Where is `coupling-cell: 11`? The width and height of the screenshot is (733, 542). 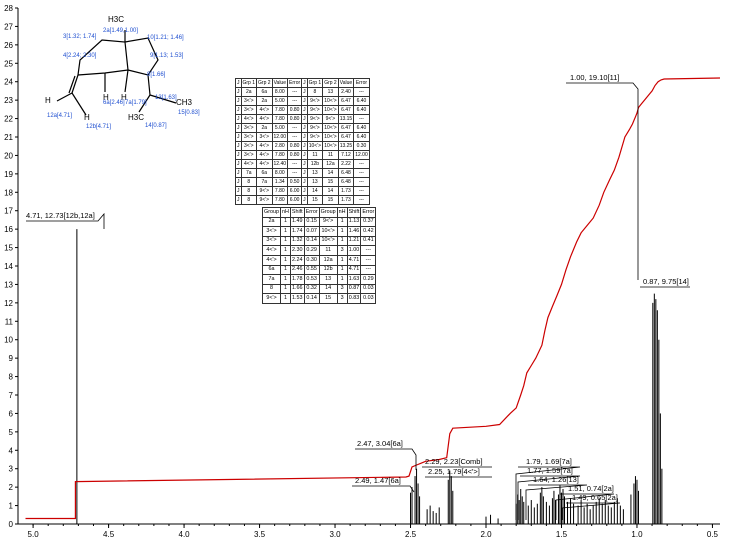 coupling-cell: 11 is located at coordinates (330, 155).